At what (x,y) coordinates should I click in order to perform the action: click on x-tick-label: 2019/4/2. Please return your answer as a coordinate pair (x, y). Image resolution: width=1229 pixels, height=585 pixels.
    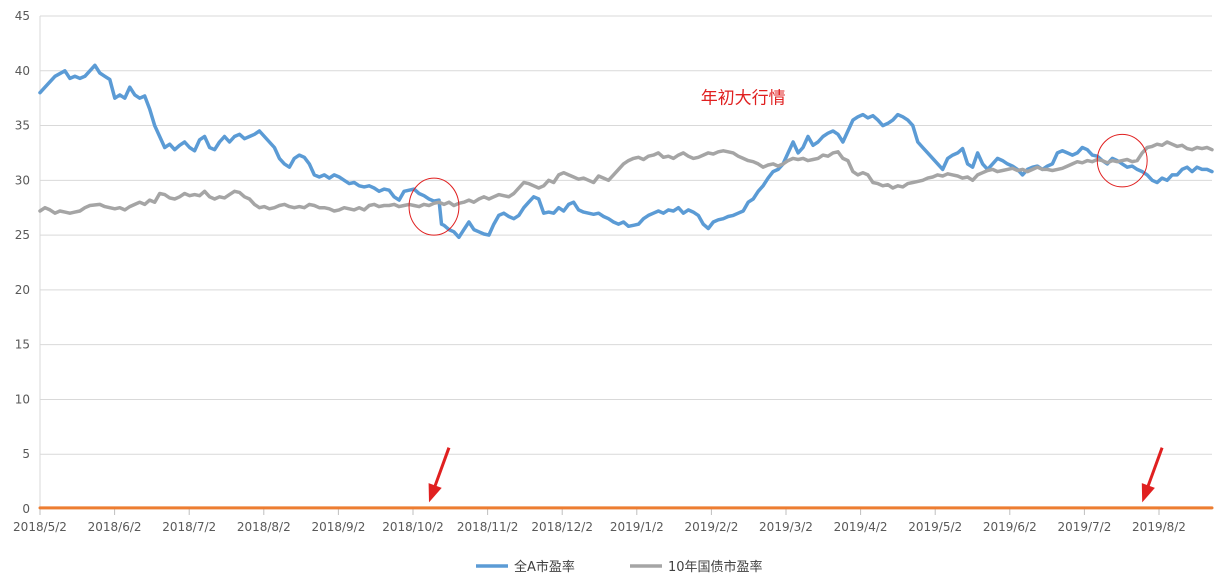
    Looking at the image, I should click on (861, 527).